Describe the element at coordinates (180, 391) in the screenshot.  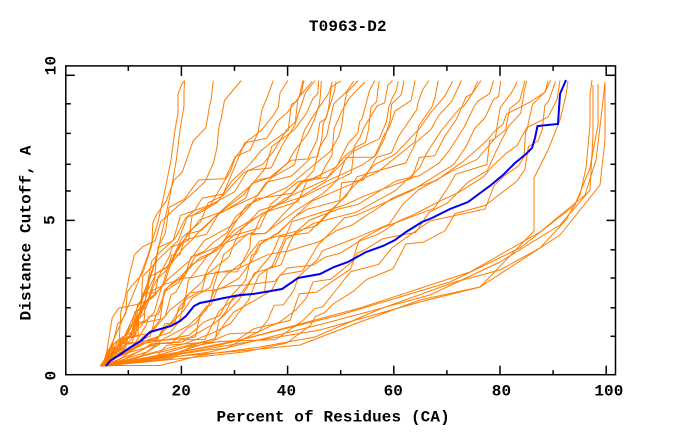
I see `svg-text: 20` at that location.